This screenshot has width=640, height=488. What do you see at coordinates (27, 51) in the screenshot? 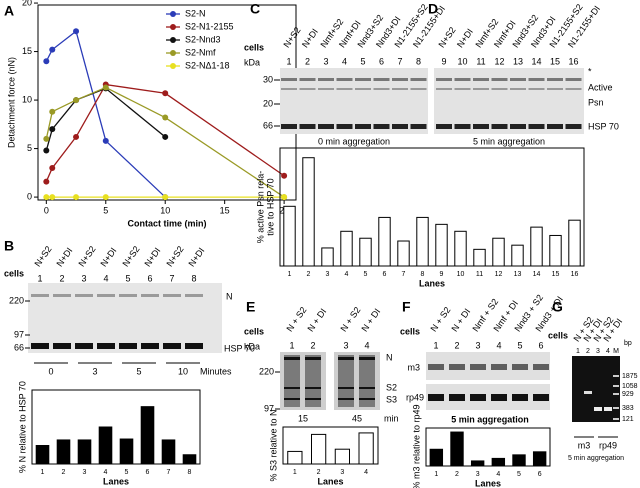
I see `y-tick-label: 15` at bounding box center [27, 51].